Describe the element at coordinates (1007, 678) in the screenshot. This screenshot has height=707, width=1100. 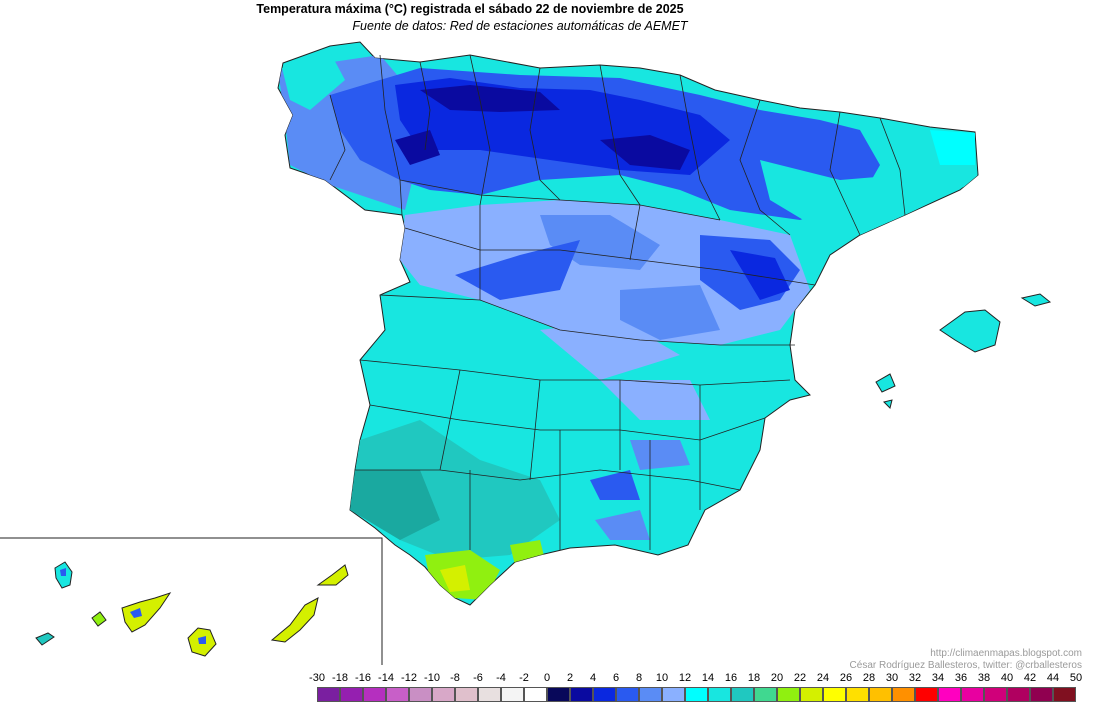
I see `legend-label: 40` at that location.